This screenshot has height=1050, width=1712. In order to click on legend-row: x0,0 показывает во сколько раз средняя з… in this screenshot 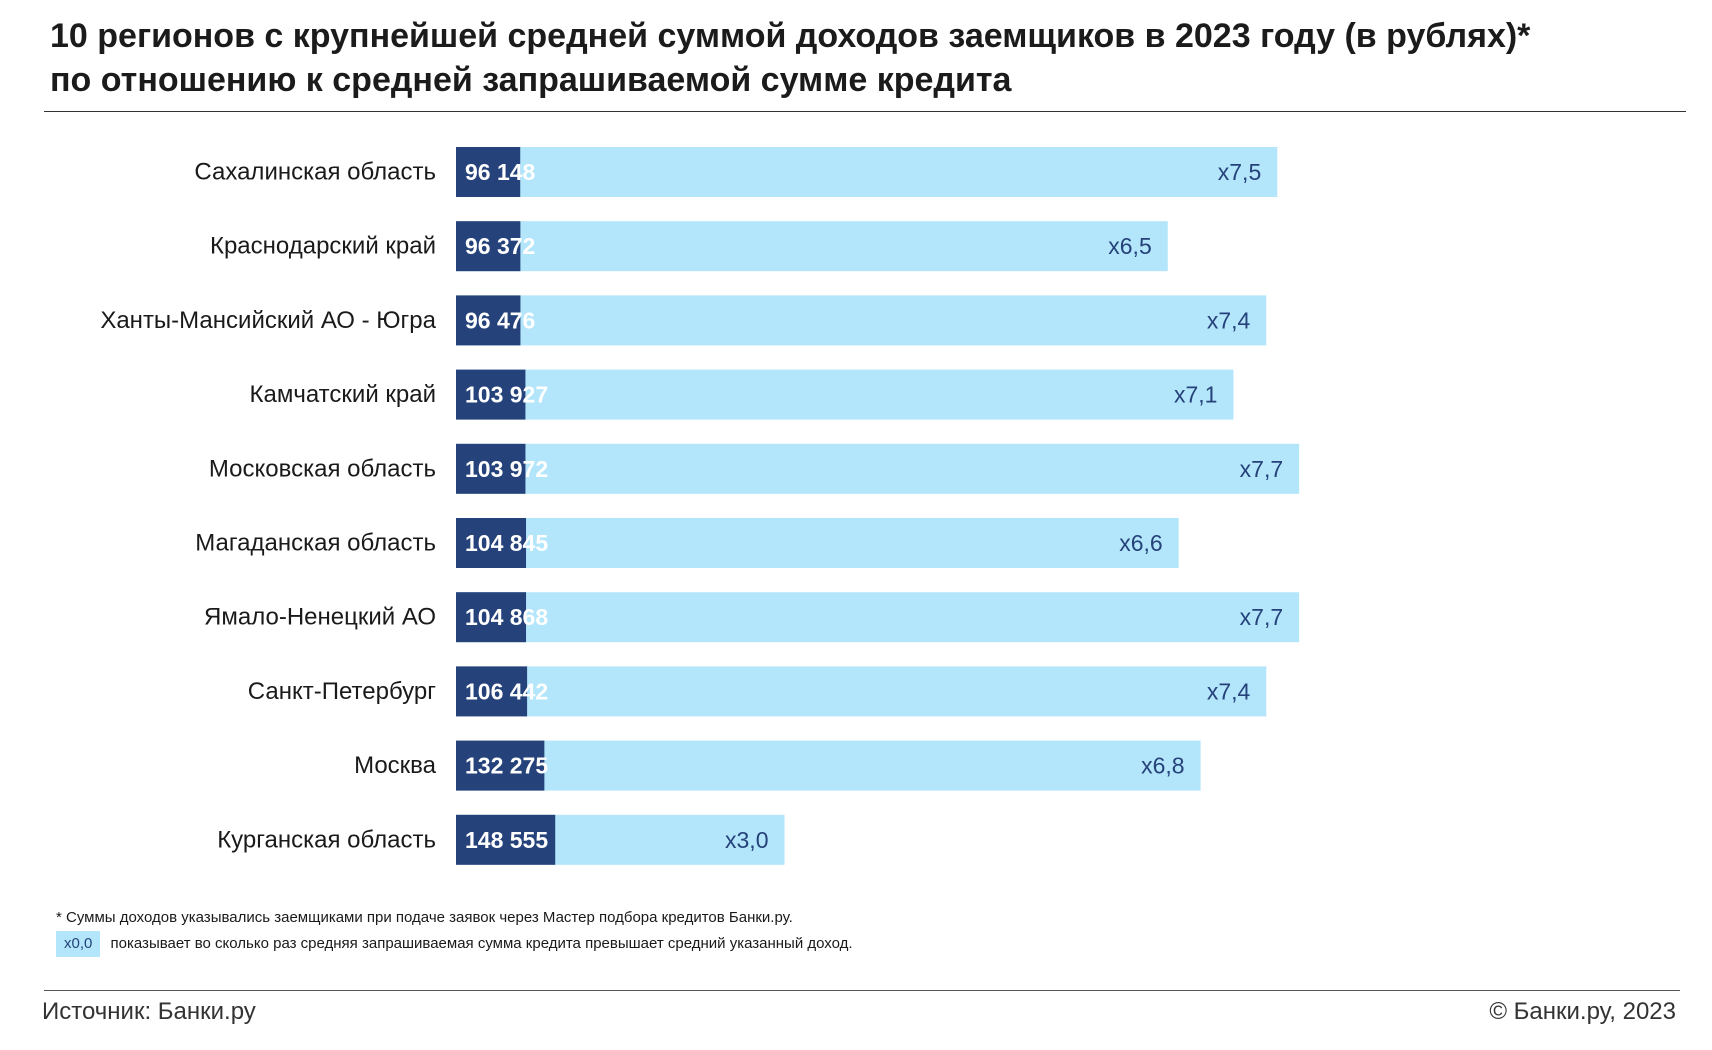, I will do `click(856, 944)`.